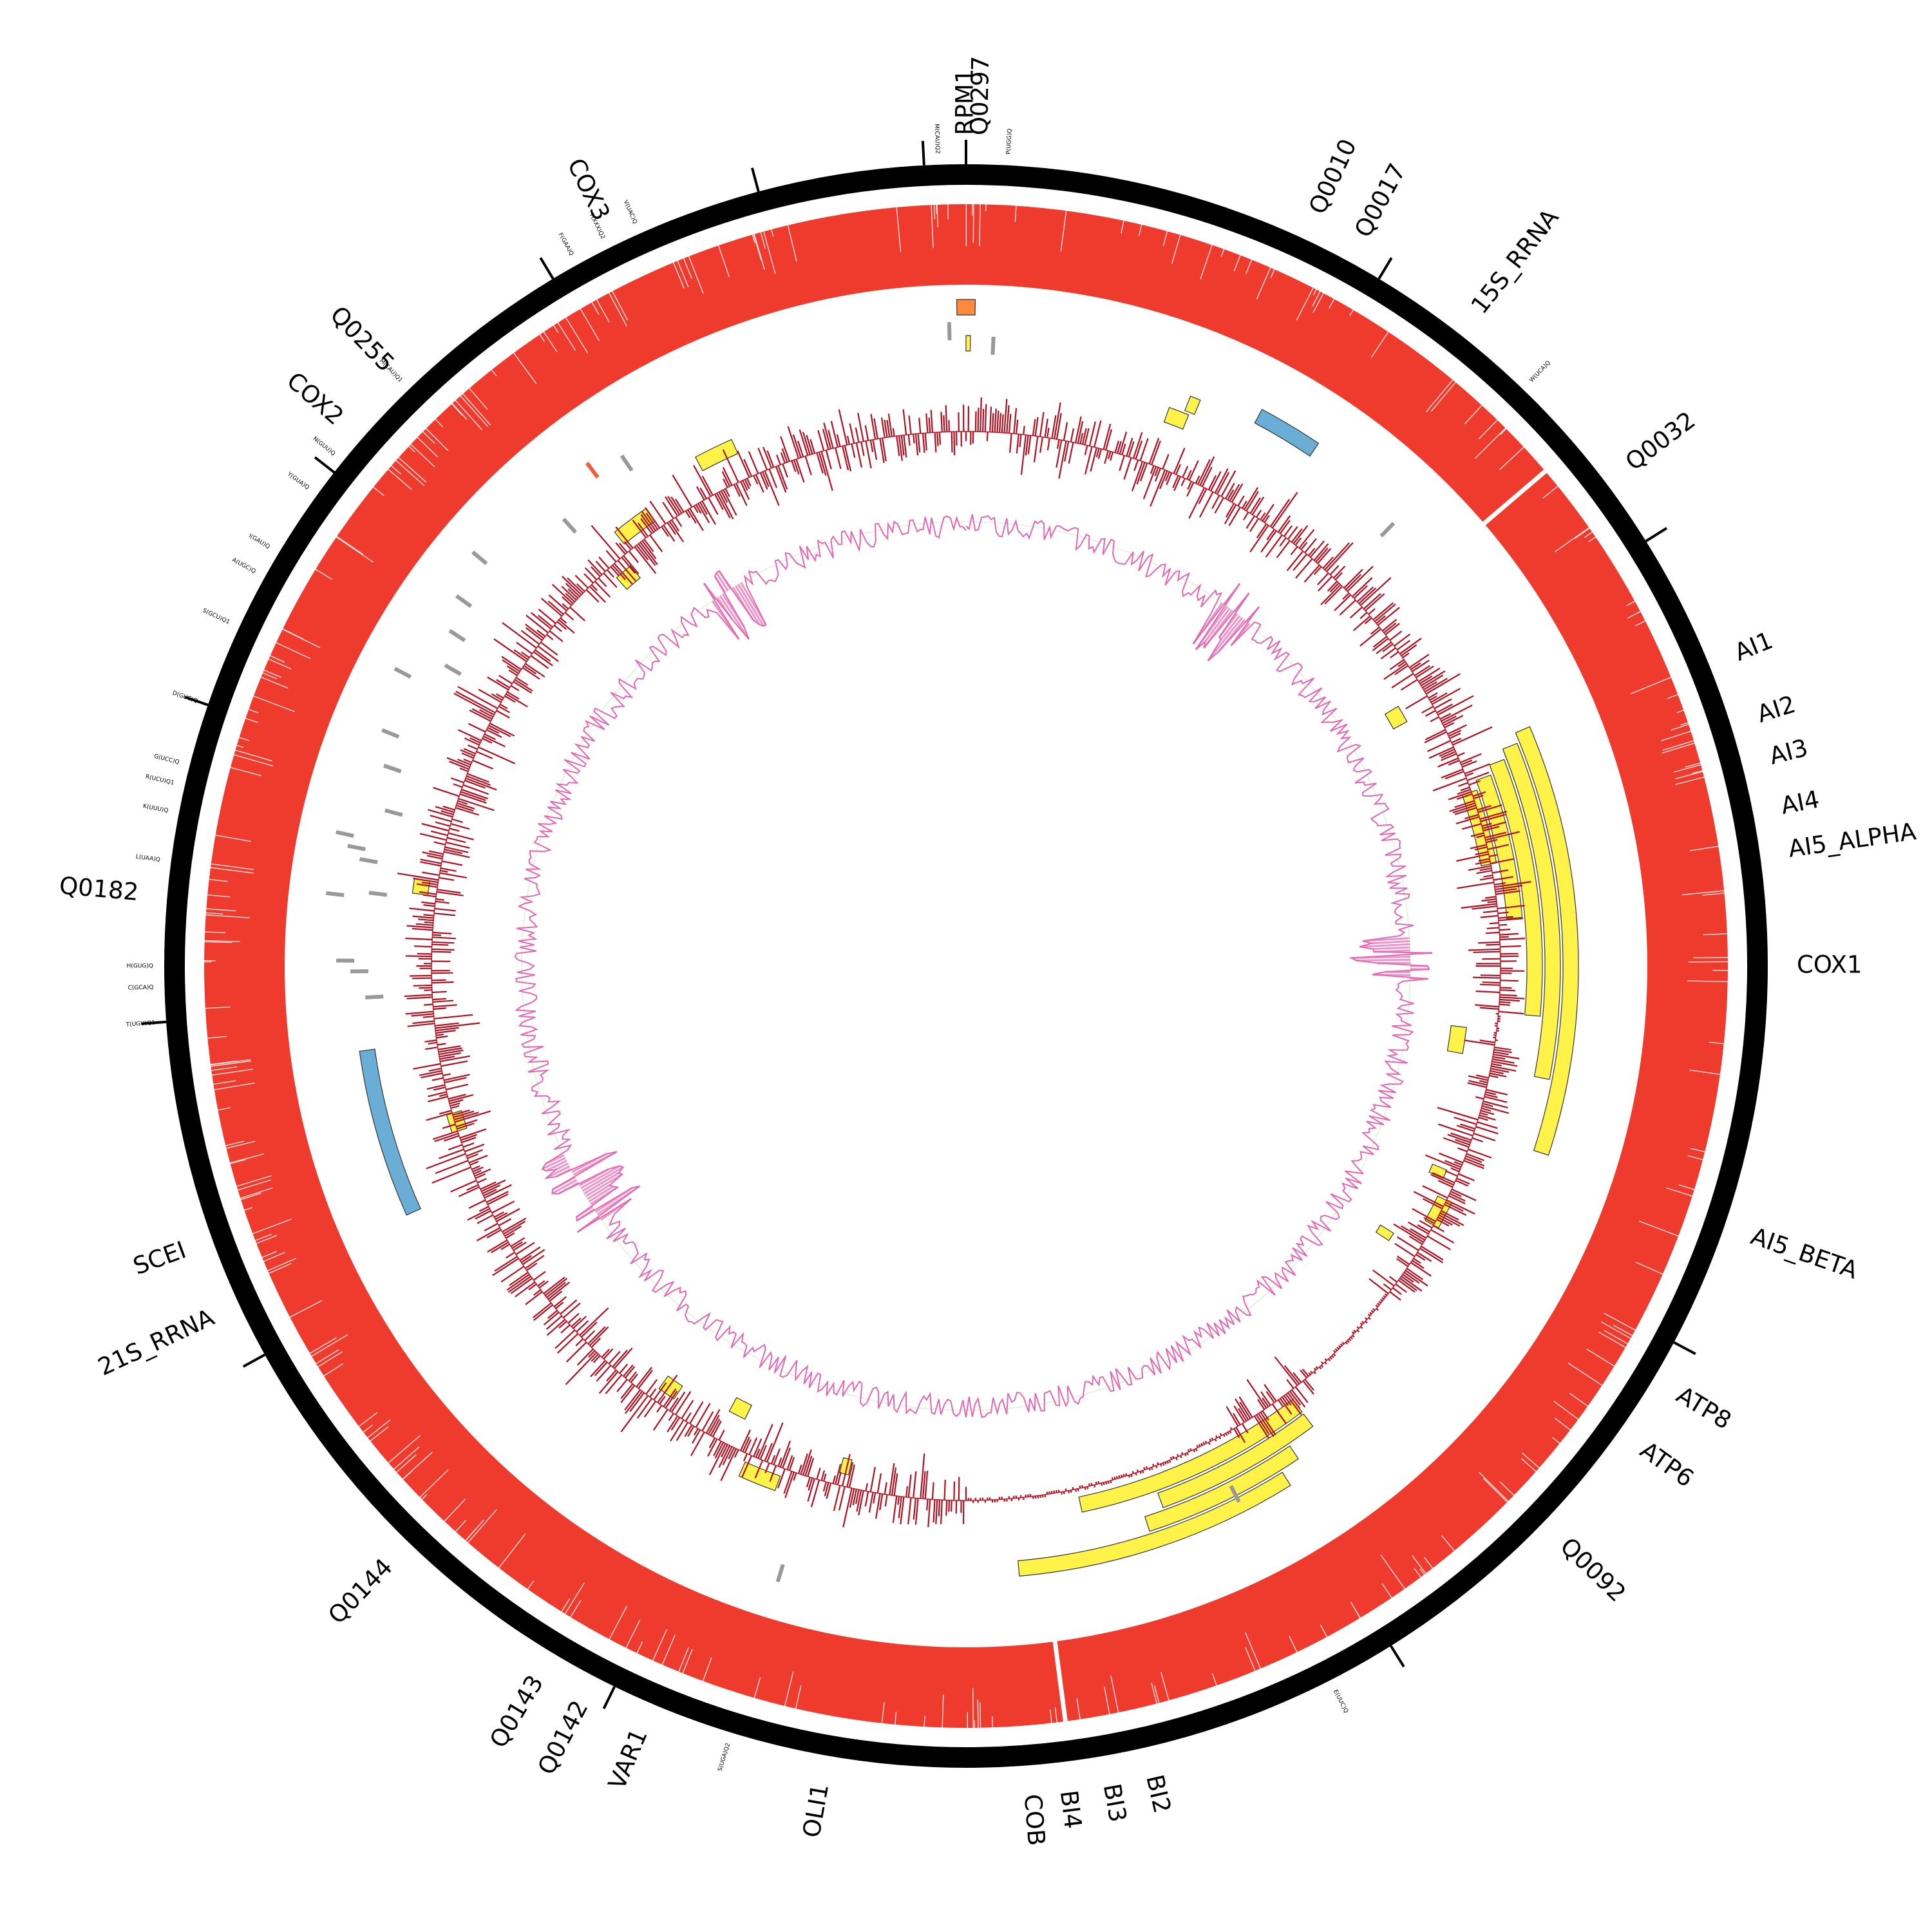 This screenshot has width=1932, height=1932. I want to click on gene-label-bi3: BI3, so click(1115, 1803).